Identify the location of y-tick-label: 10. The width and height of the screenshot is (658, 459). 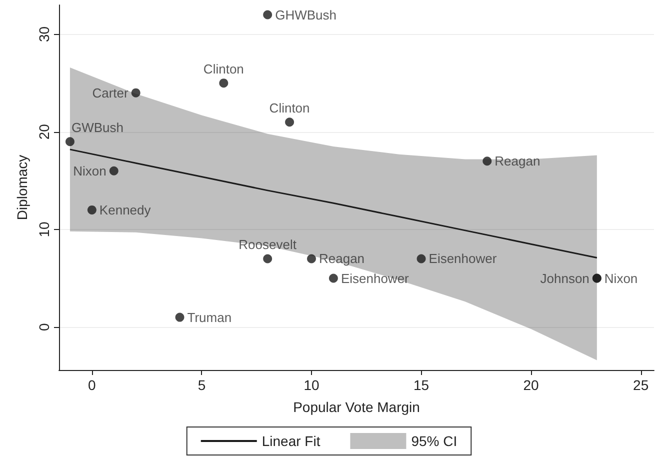
(44, 229).